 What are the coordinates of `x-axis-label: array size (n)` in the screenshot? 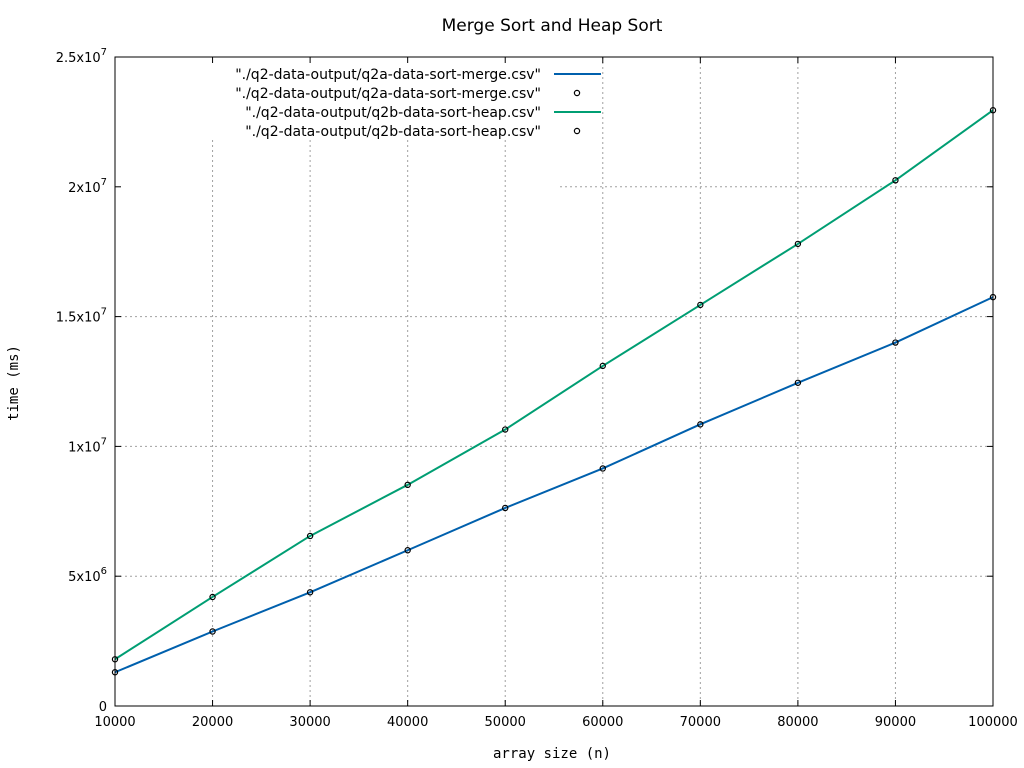 It's located at (552, 754).